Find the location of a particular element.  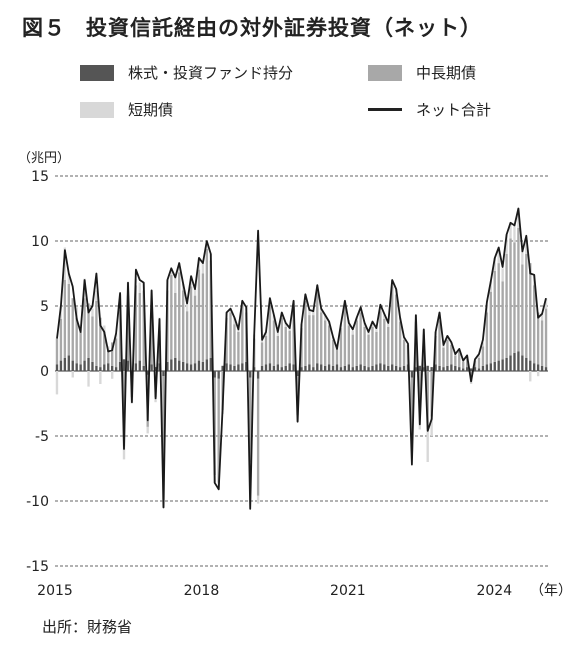

legend-item-stocks: 株式・投資ファンド持分 is located at coordinates (186, 72).